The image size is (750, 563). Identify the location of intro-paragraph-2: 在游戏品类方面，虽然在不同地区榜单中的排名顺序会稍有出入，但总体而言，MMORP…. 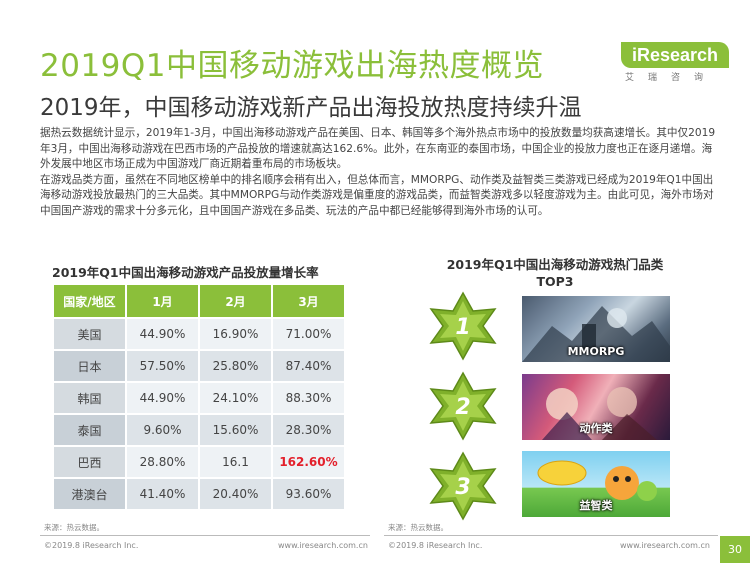
(380, 196).